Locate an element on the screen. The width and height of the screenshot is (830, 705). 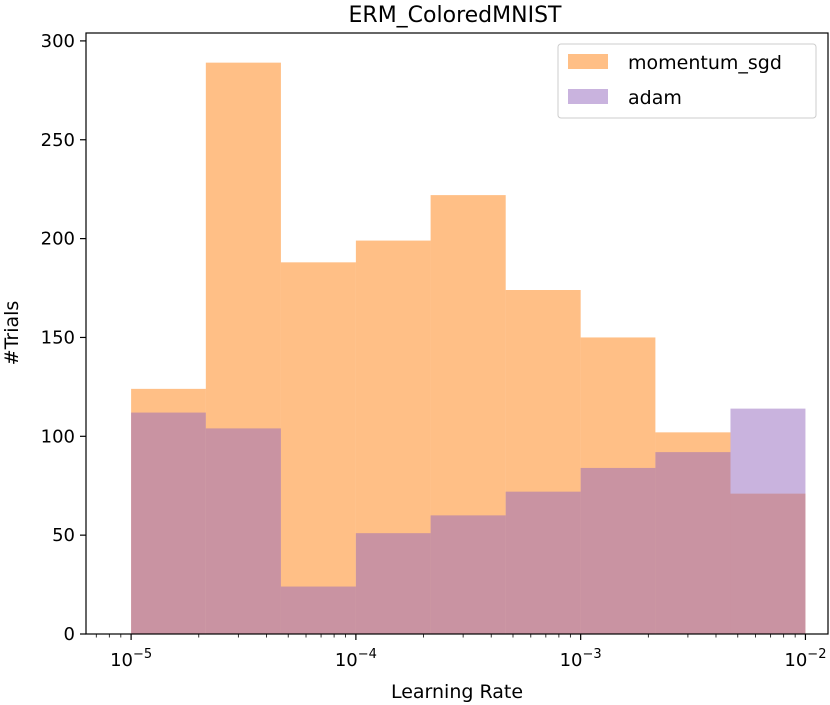
x-axis: 10⁻⁵ 10⁻⁴ 10⁻³ 10⁻² is located at coordinates (460, 652).